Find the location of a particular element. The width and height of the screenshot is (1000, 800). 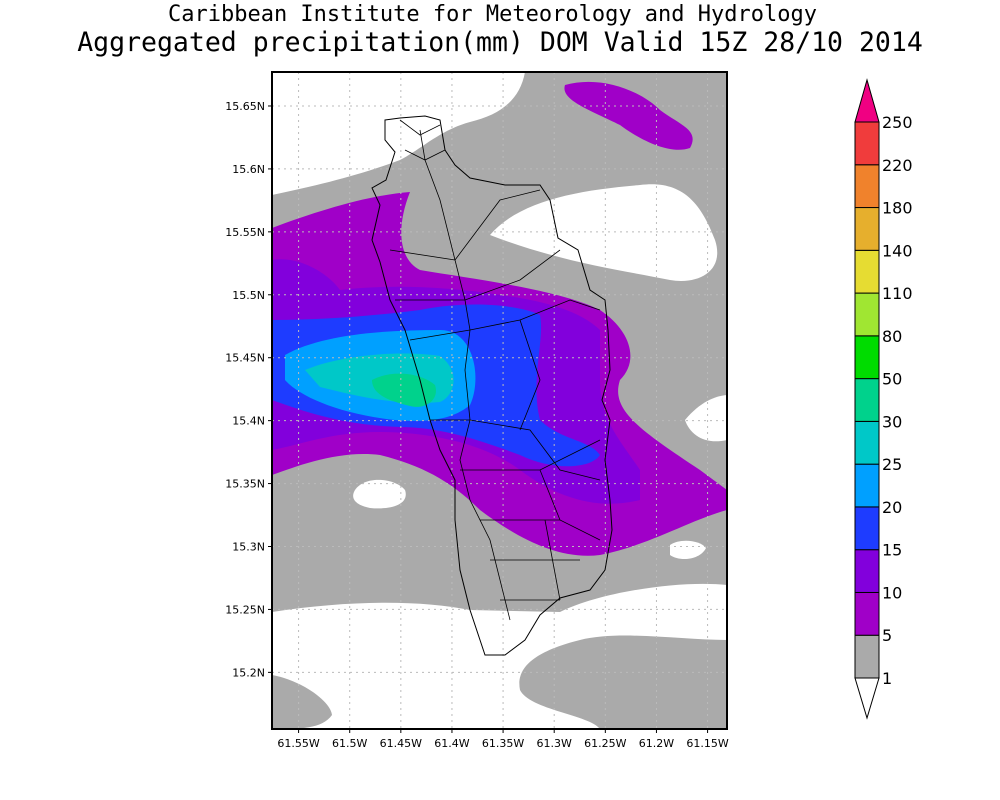

lon-tick-label: 61.25W is located at coordinates (605, 743).